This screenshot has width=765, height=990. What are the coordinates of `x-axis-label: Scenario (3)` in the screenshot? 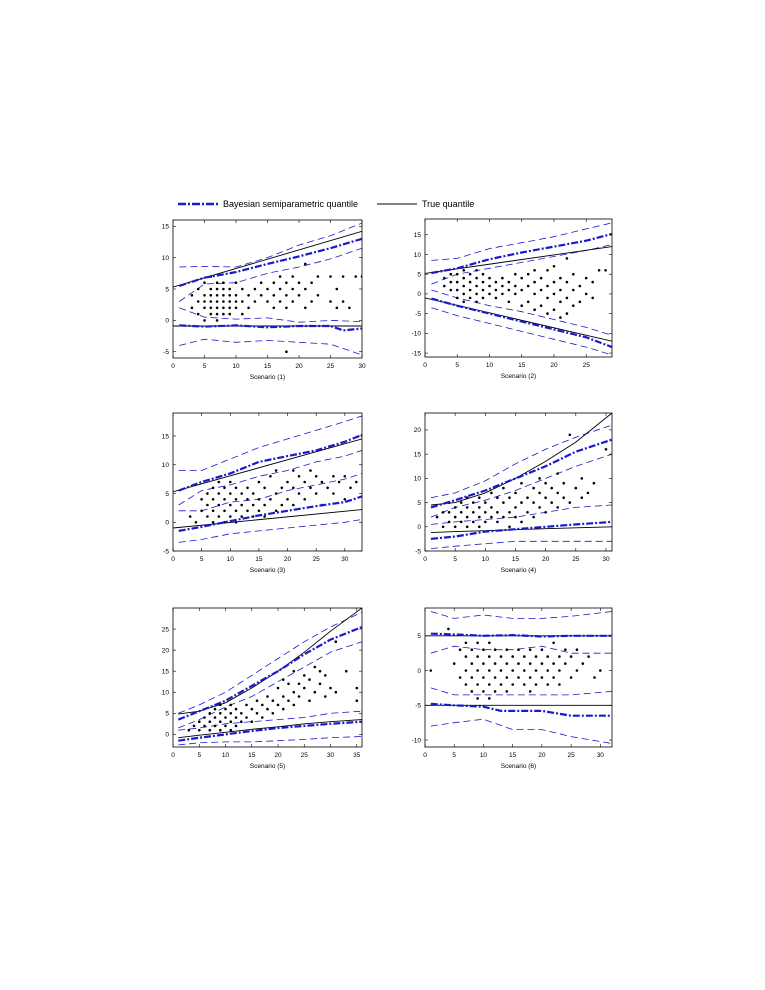 It's located at (267, 570).